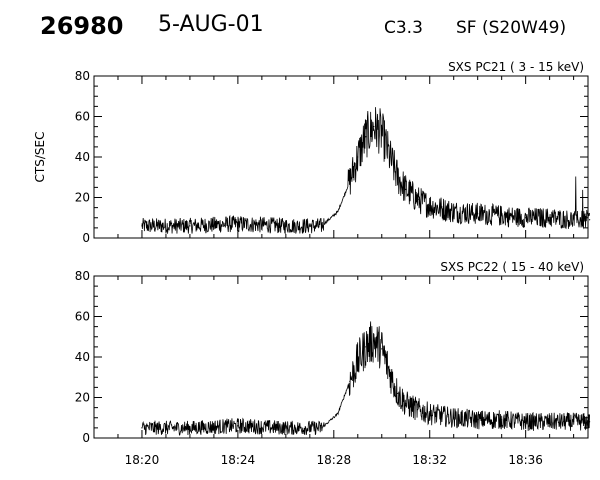 The image size is (600, 480). Describe the element at coordinates (429, 460) in the screenshot. I see `x-tick-label: 18:32` at that location.